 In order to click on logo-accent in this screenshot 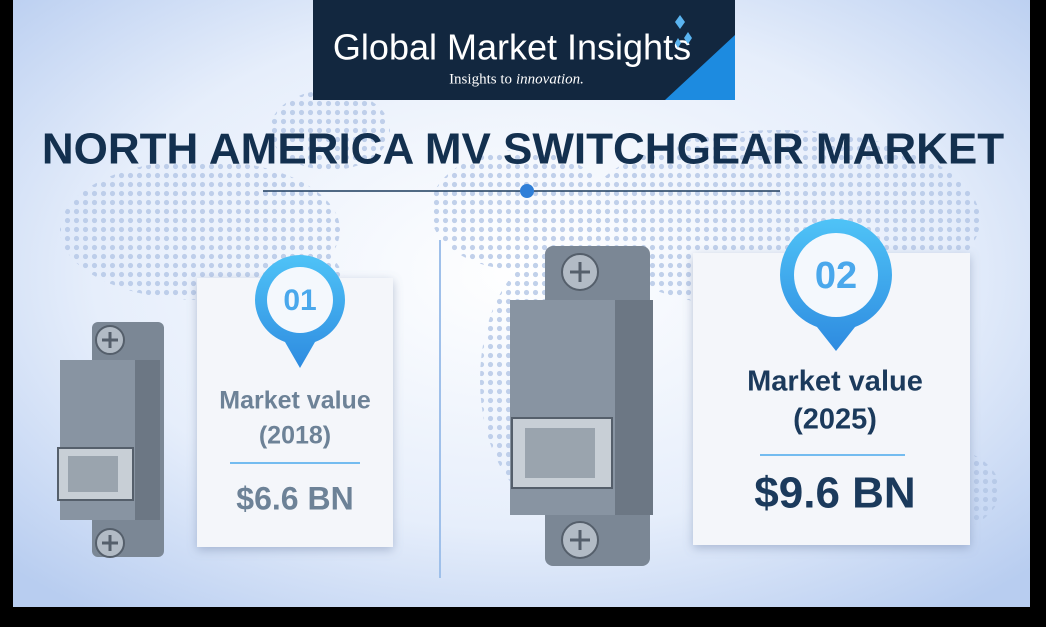, I will do `click(700, 67)`.